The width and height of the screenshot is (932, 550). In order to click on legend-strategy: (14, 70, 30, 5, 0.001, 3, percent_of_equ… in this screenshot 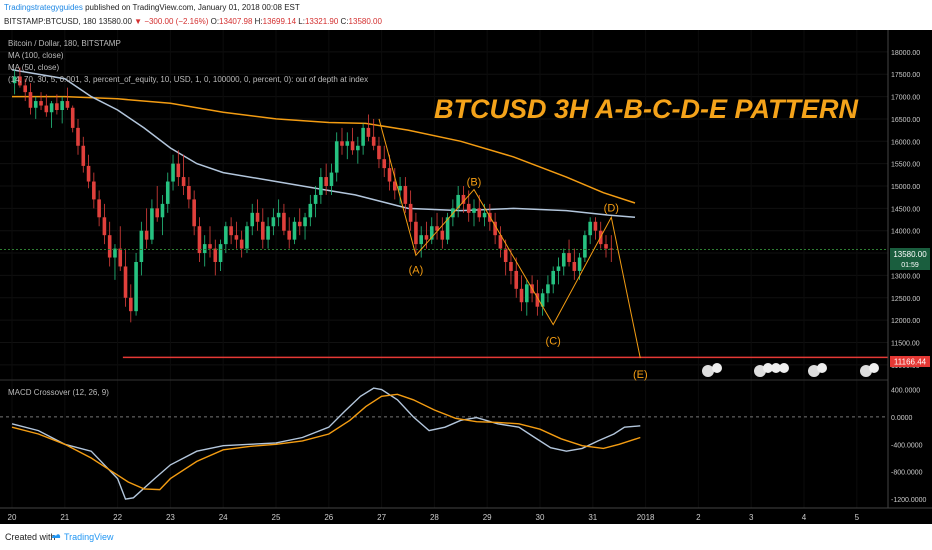, I will do `click(188, 79)`.